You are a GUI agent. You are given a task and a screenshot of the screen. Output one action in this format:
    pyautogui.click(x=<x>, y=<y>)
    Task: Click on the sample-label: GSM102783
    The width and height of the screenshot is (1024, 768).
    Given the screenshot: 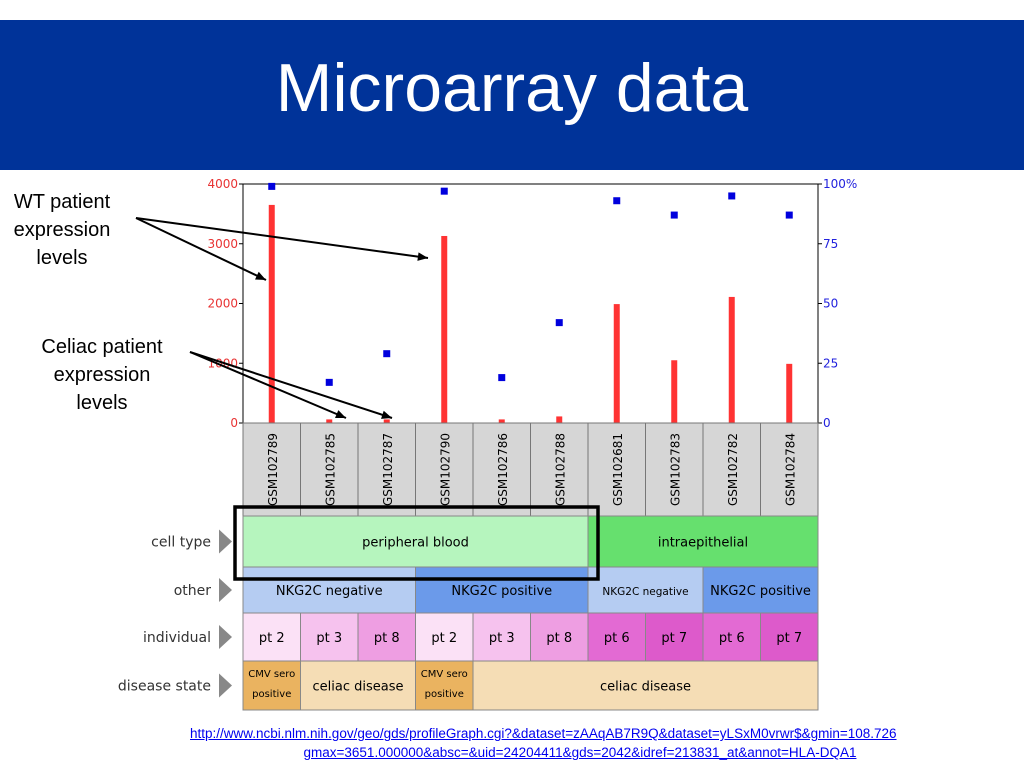 What is the action you would take?
    pyautogui.click(x=675, y=469)
    